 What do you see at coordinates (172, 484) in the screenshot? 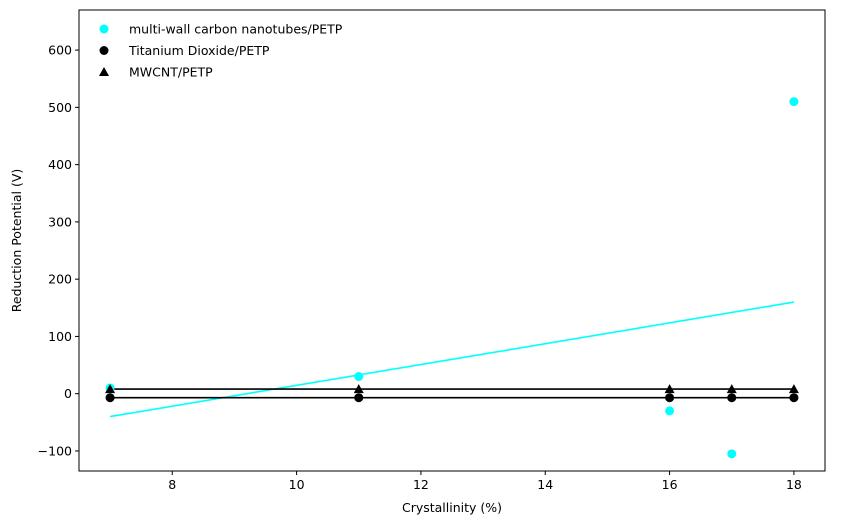
I see `x-tick-label-0: 8` at bounding box center [172, 484].